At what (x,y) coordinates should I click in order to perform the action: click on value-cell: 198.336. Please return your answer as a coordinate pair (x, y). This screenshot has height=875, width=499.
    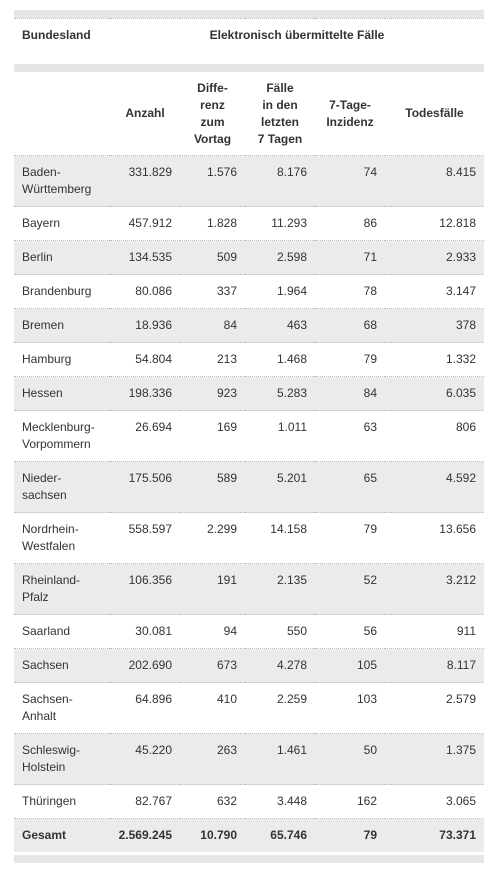
    Looking at the image, I should click on (145, 393).